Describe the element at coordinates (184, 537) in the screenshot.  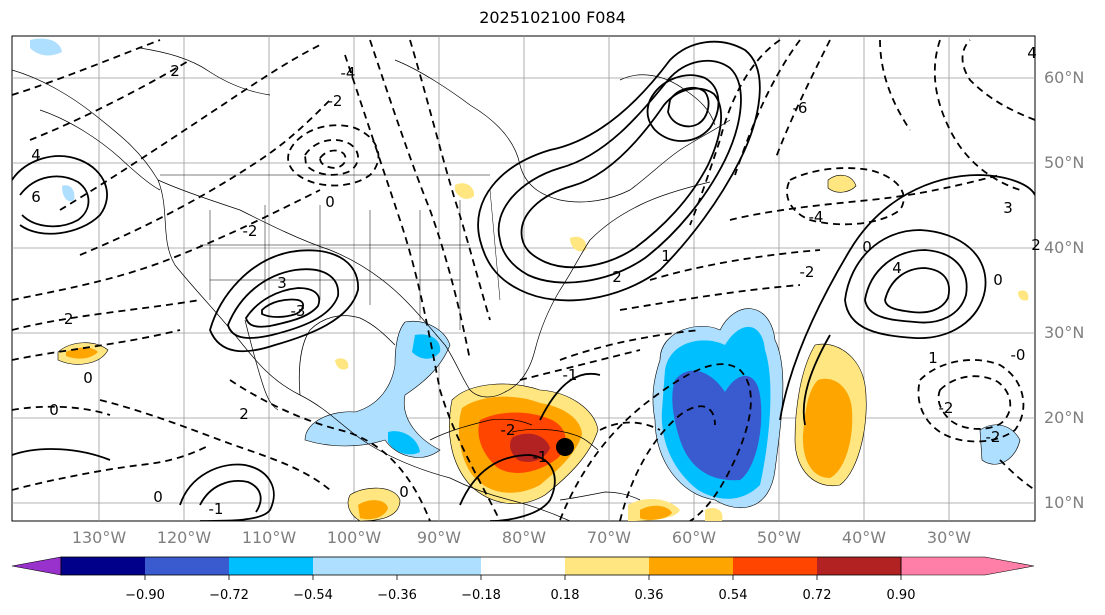
I see `lon-label: 120°W` at that location.